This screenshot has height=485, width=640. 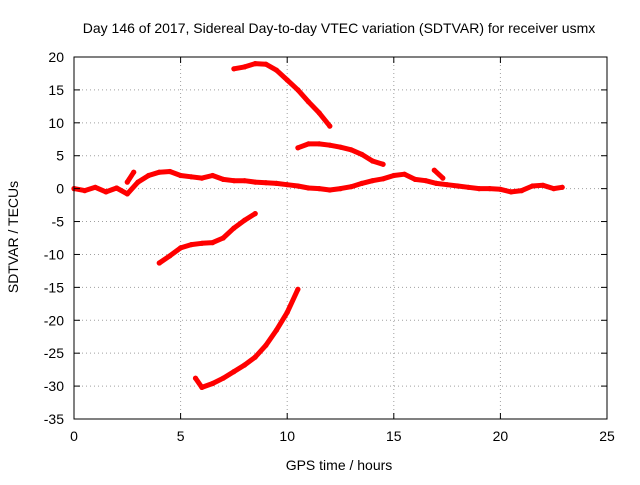 I want to click on y-tick-label: -25, so click(x=54, y=353).